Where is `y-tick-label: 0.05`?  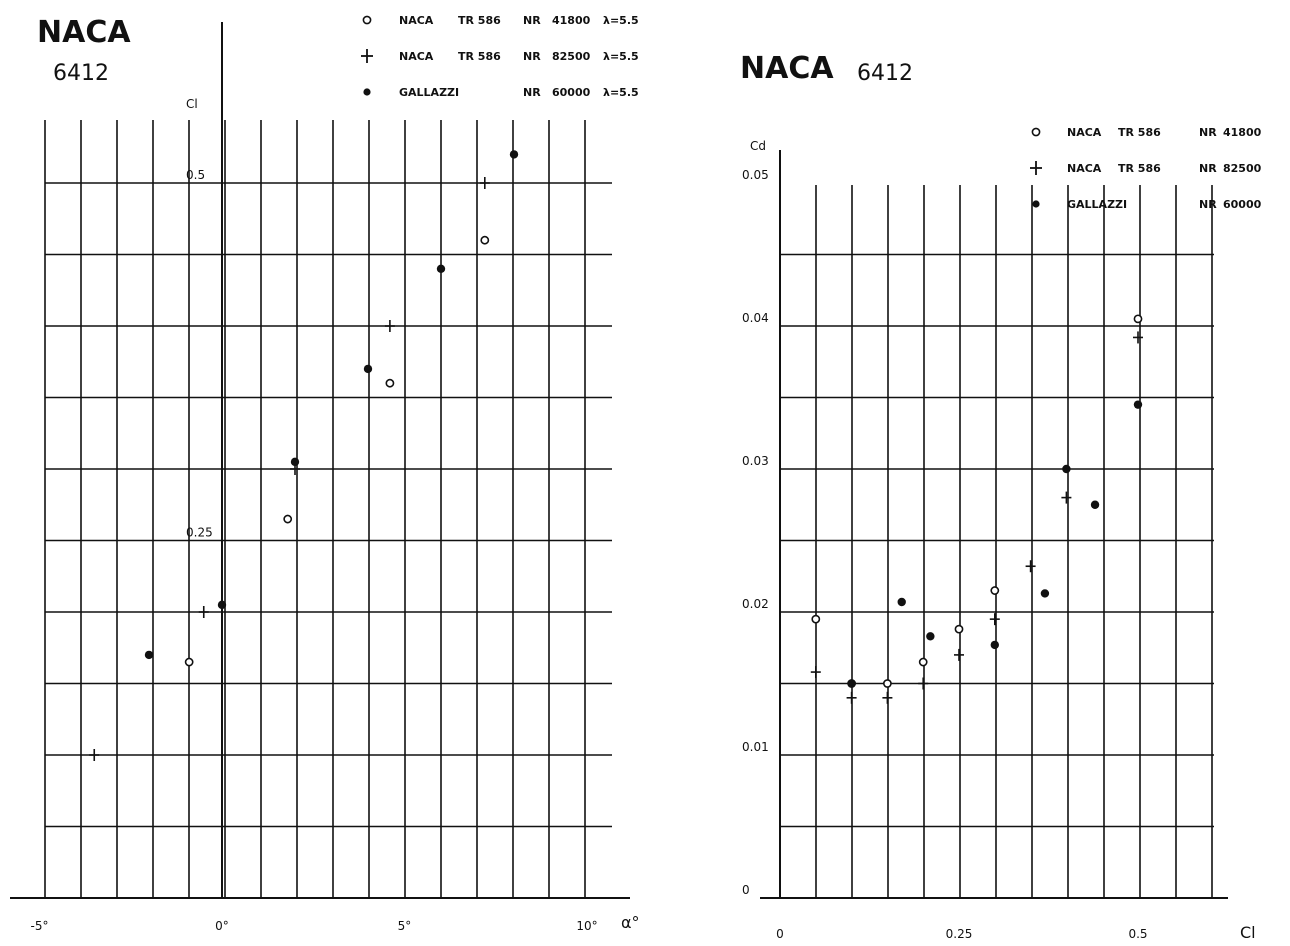
y-tick-label: 0.05 is located at coordinates (755, 175).